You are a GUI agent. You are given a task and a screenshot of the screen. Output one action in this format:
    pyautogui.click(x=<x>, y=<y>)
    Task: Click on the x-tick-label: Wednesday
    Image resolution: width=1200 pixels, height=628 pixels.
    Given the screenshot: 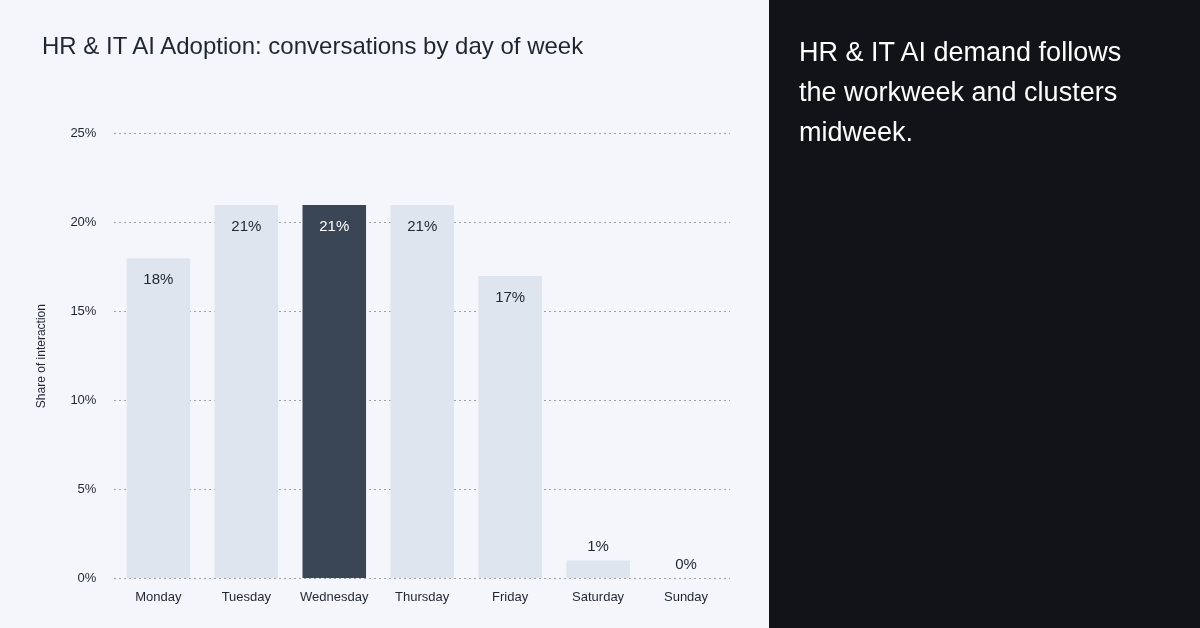 What is the action you would take?
    pyautogui.click(x=334, y=596)
    